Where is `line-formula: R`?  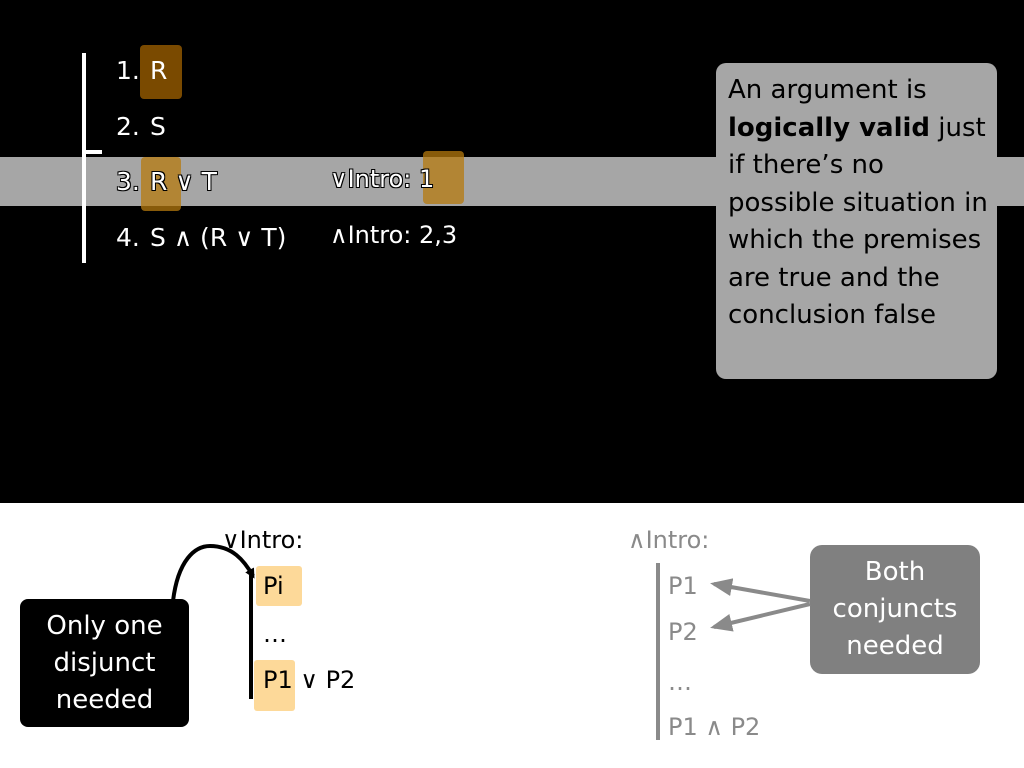 line-formula: R is located at coordinates (159, 70).